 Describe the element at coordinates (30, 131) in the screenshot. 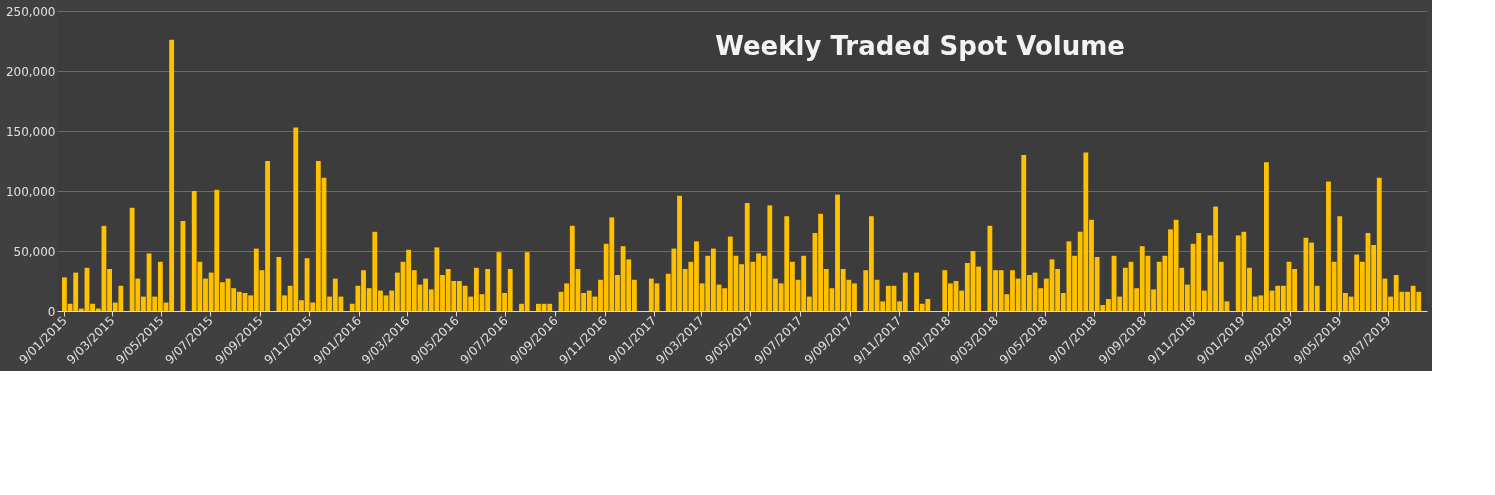

I see `y-tick-label: 150,000` at that location.